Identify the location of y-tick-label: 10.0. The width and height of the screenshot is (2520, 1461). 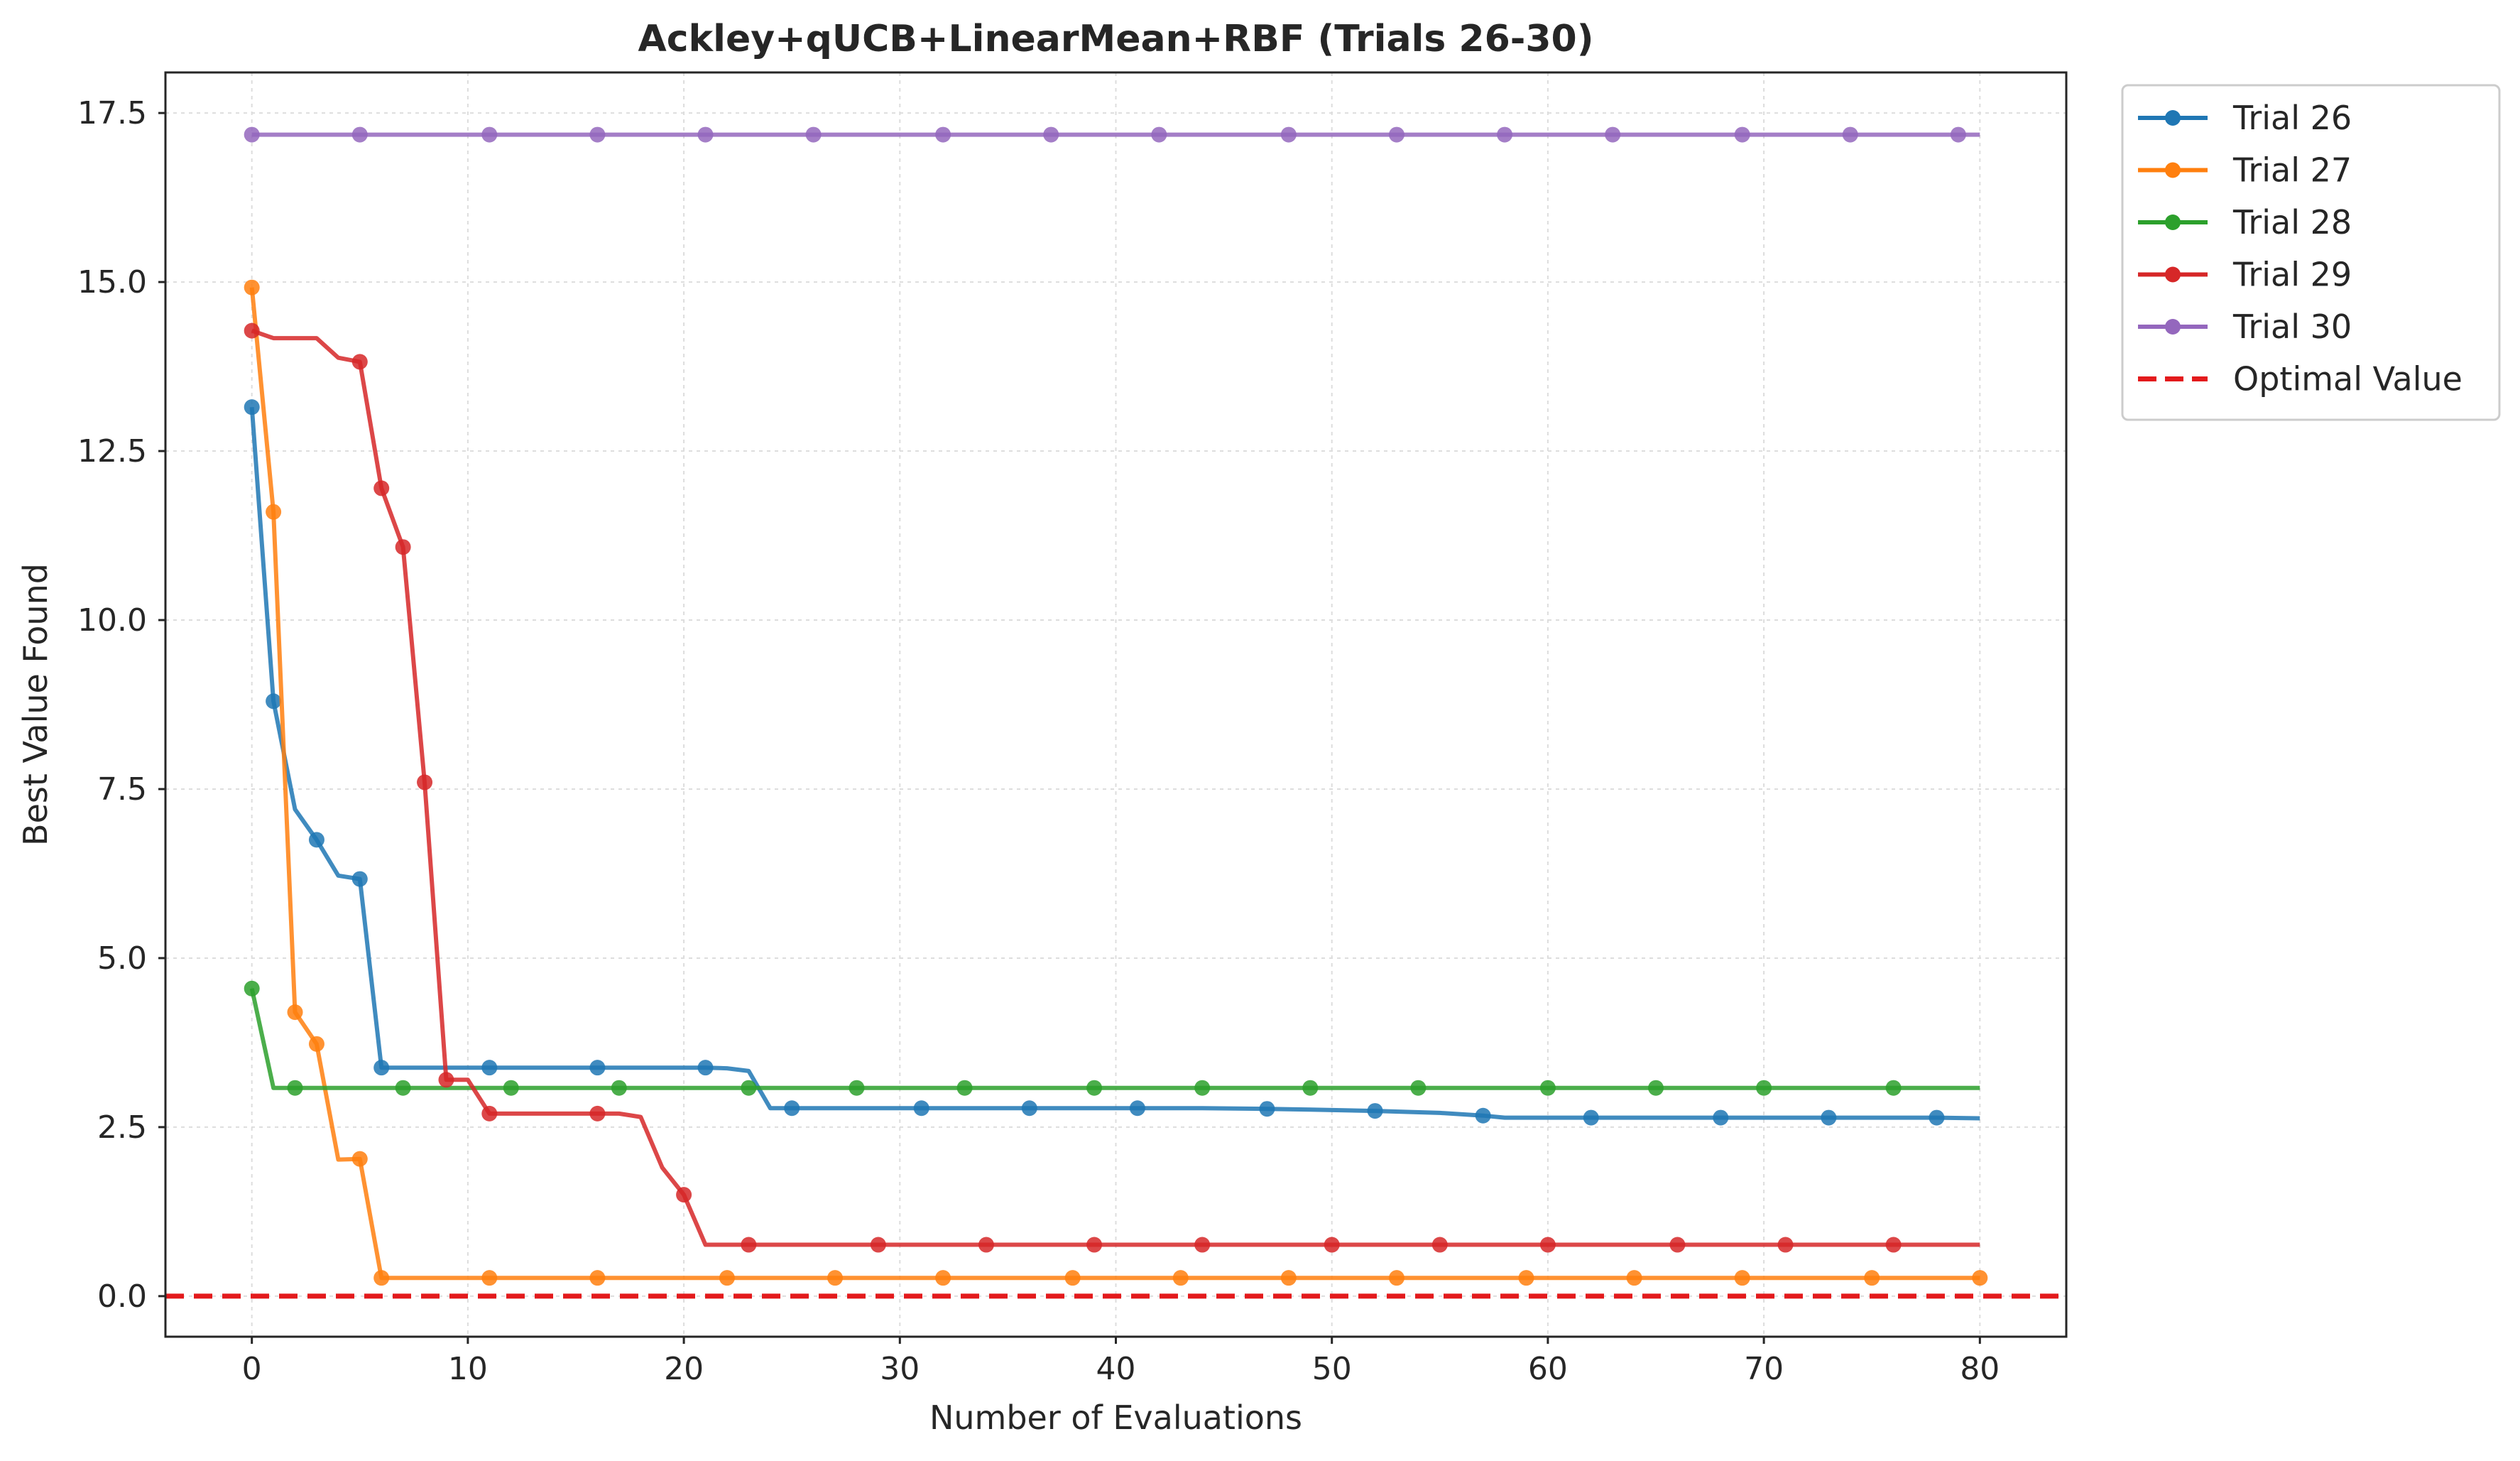
(112, 620).